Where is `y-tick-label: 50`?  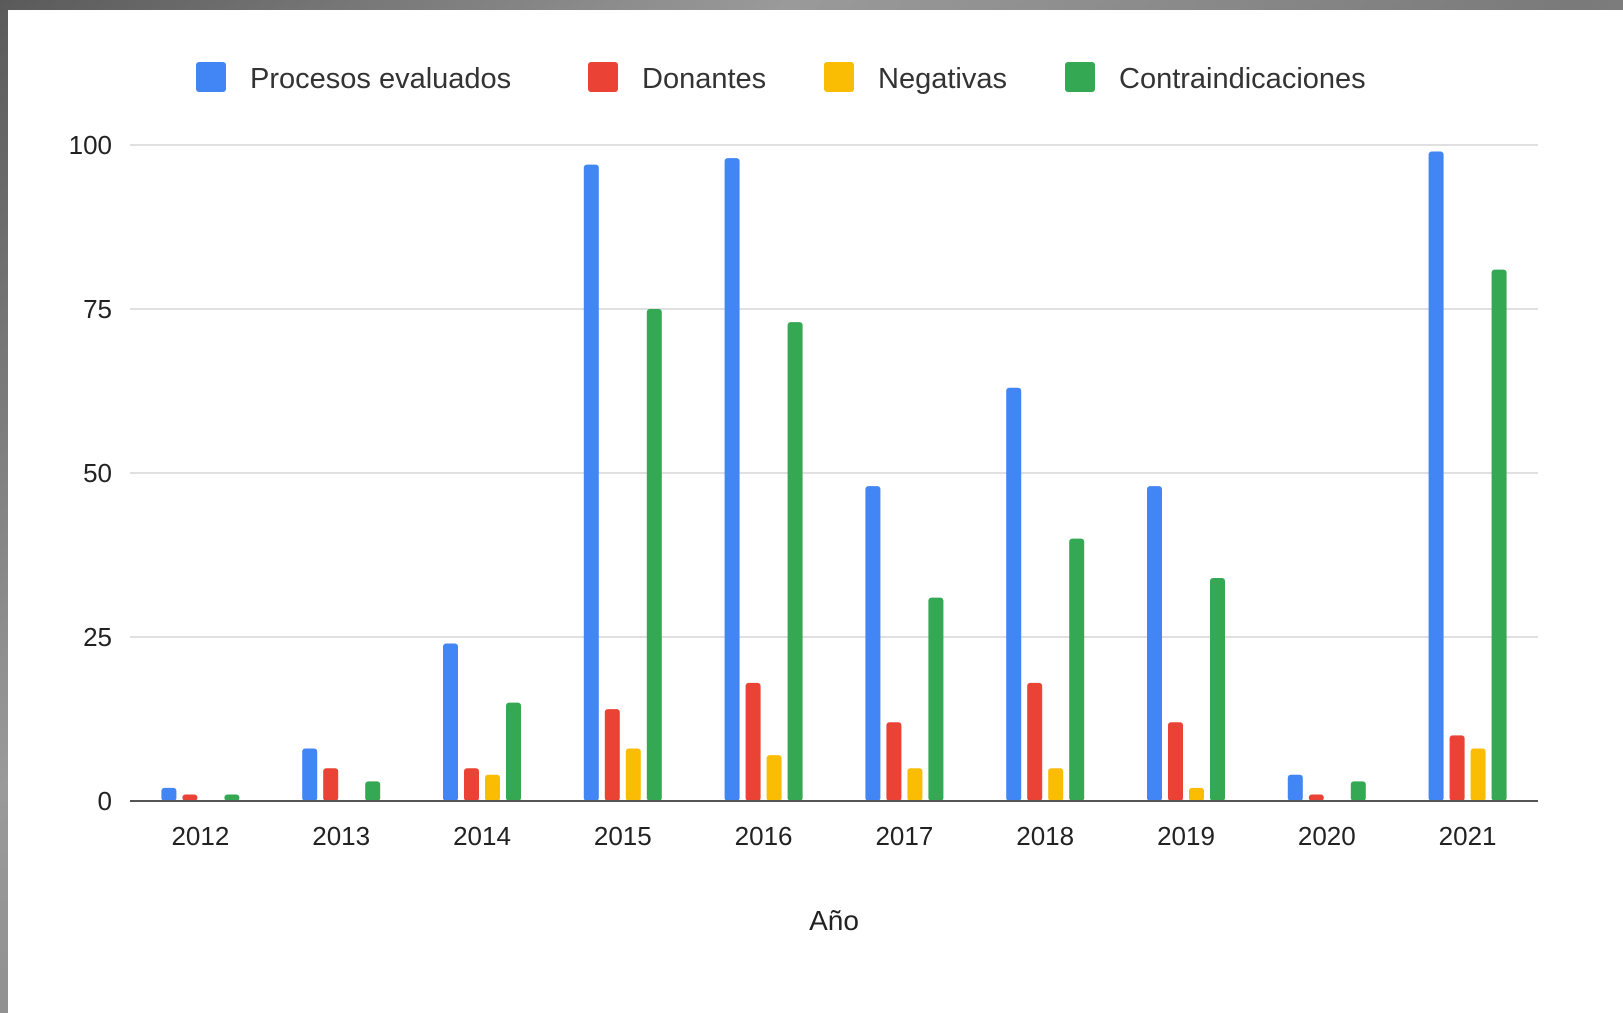
y-tick-label: 50 is located at coordinates (97, 473).